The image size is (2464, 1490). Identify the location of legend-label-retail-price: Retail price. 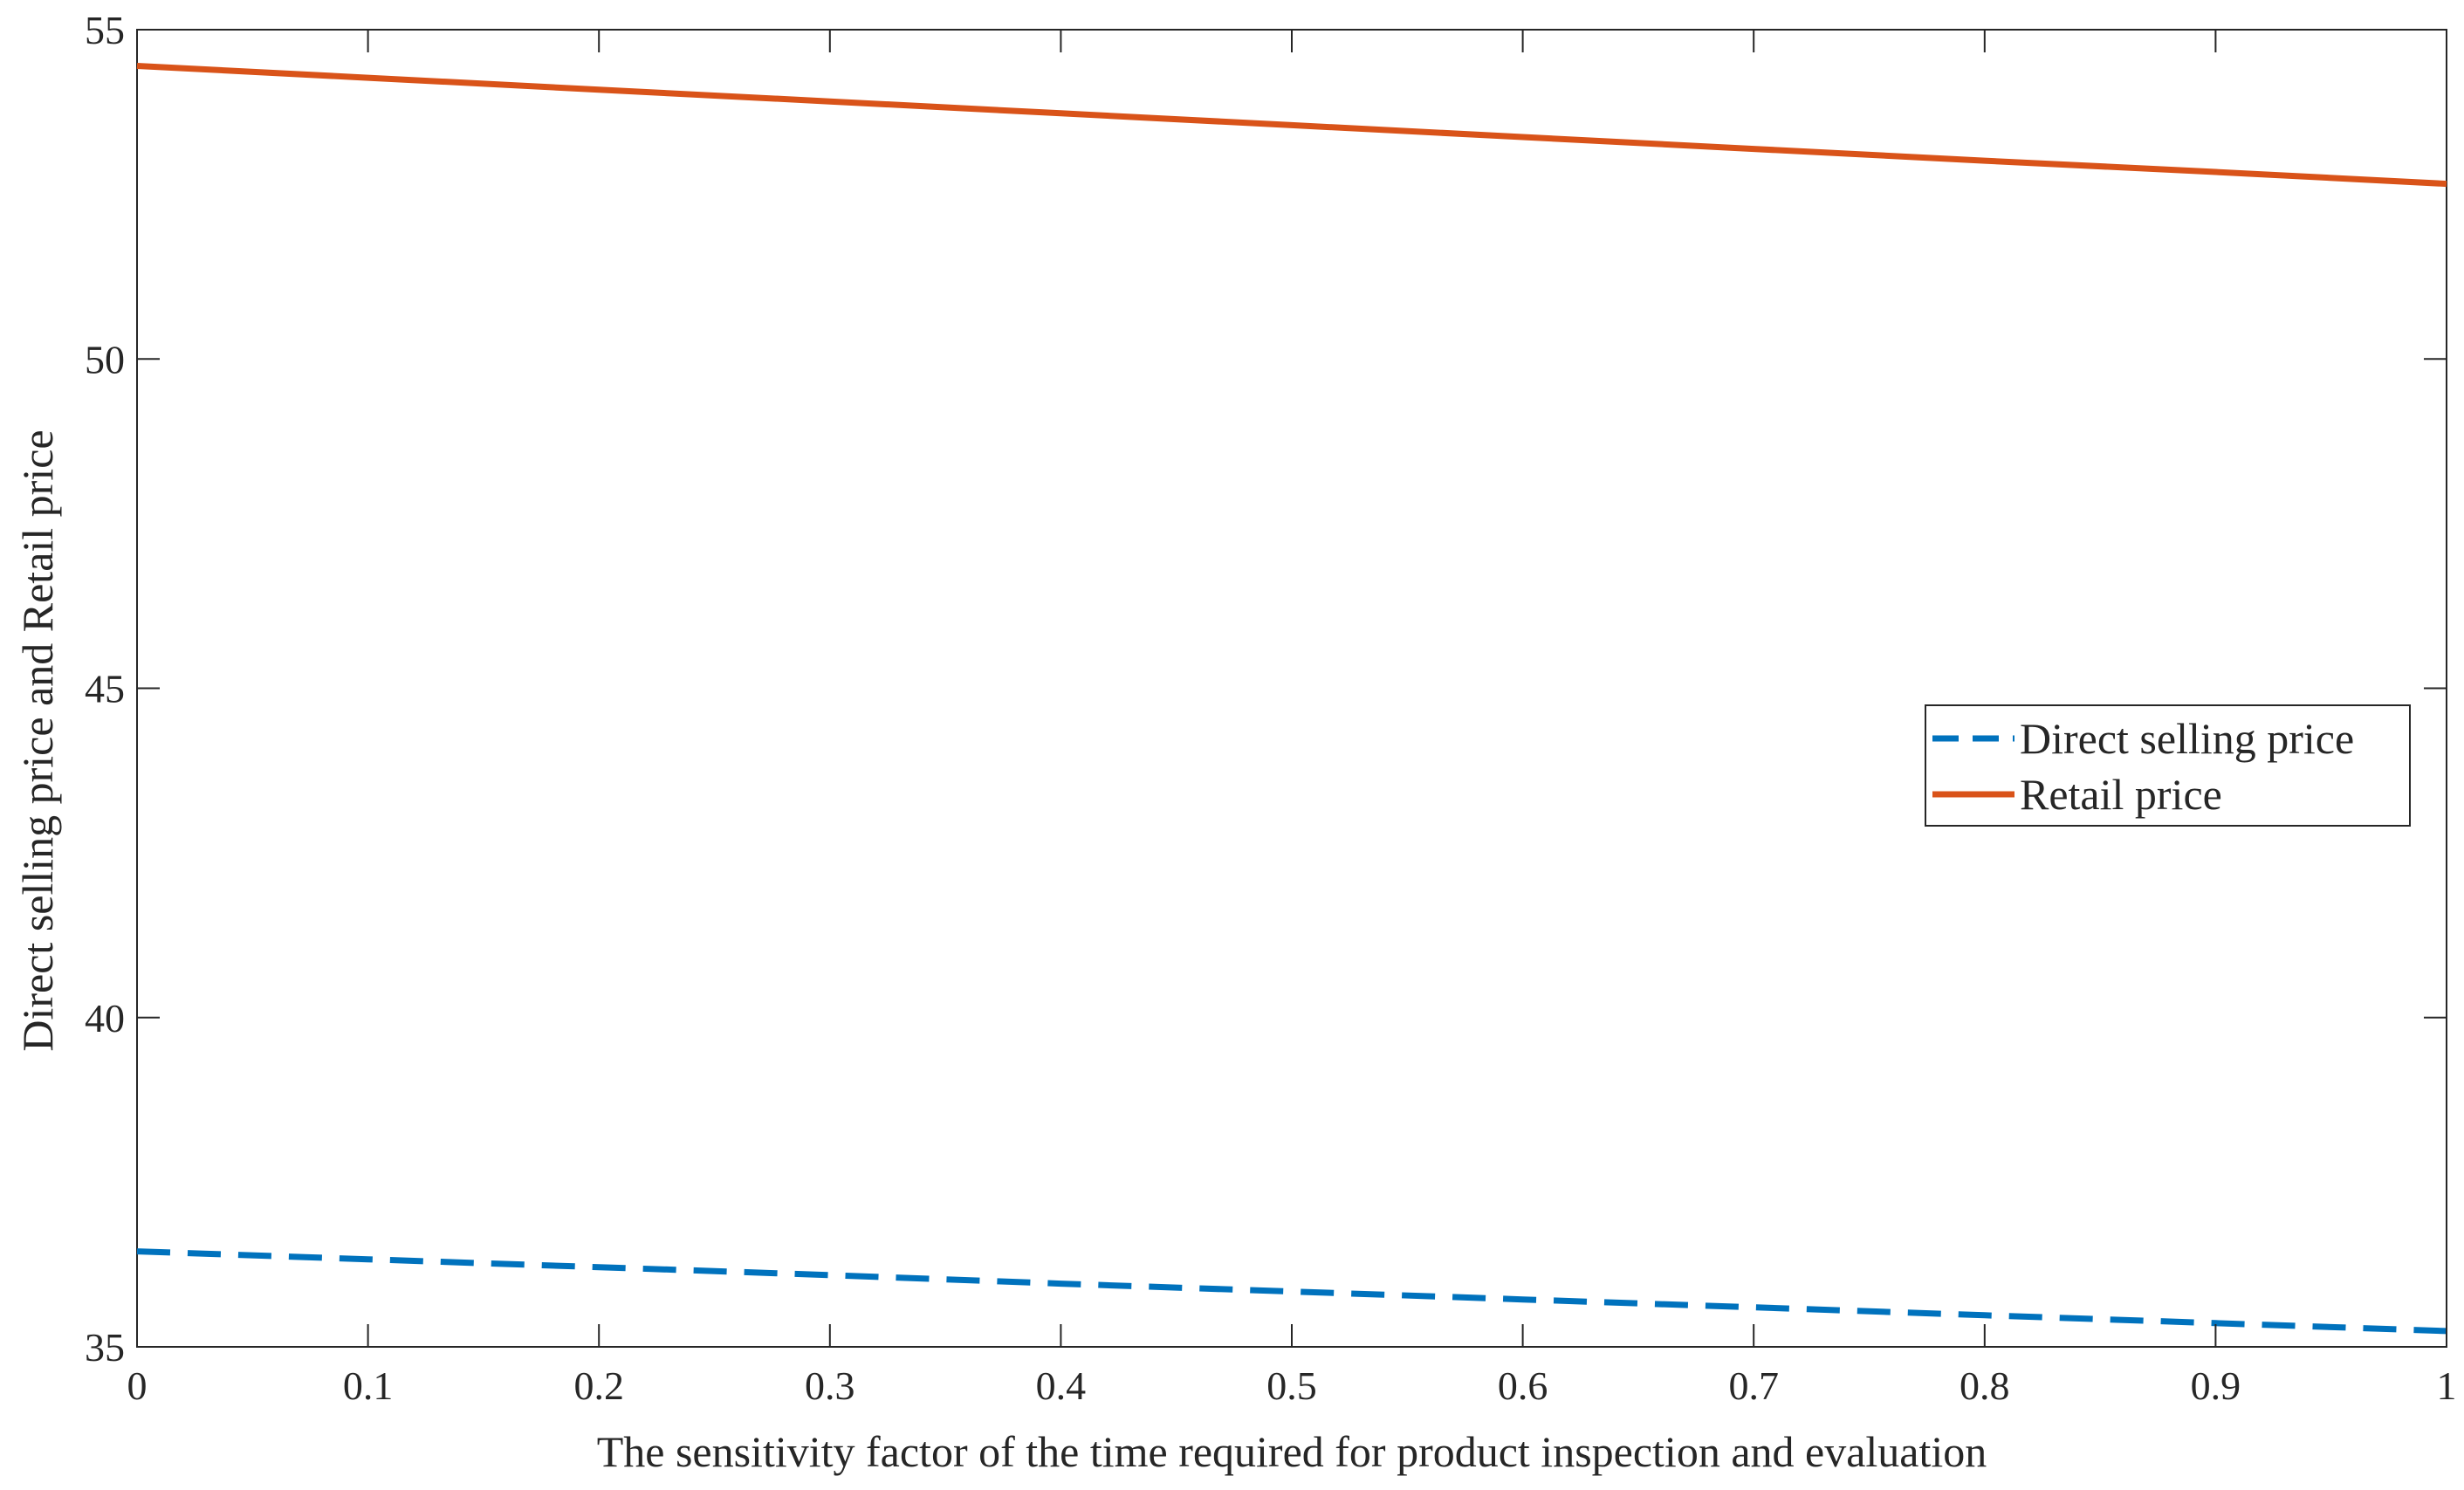
(2121, 794).